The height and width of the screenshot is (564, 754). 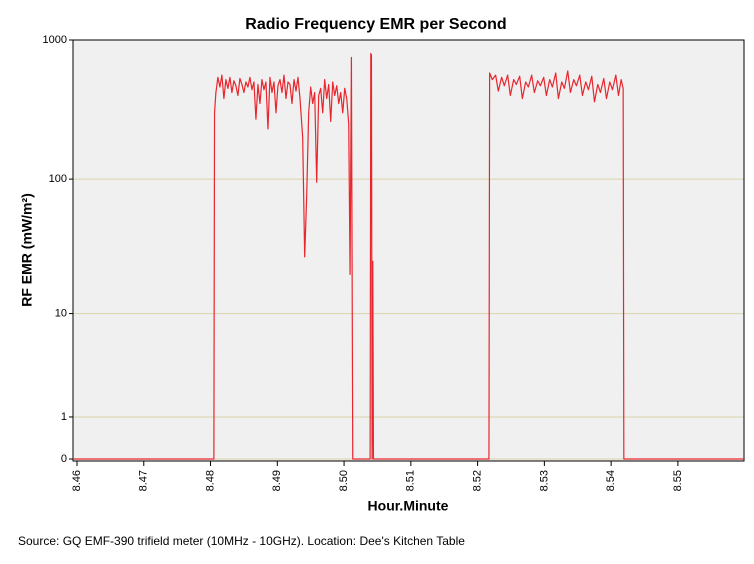 I want to click on x-tick-label: 8.50, so click(x=344, y=480).